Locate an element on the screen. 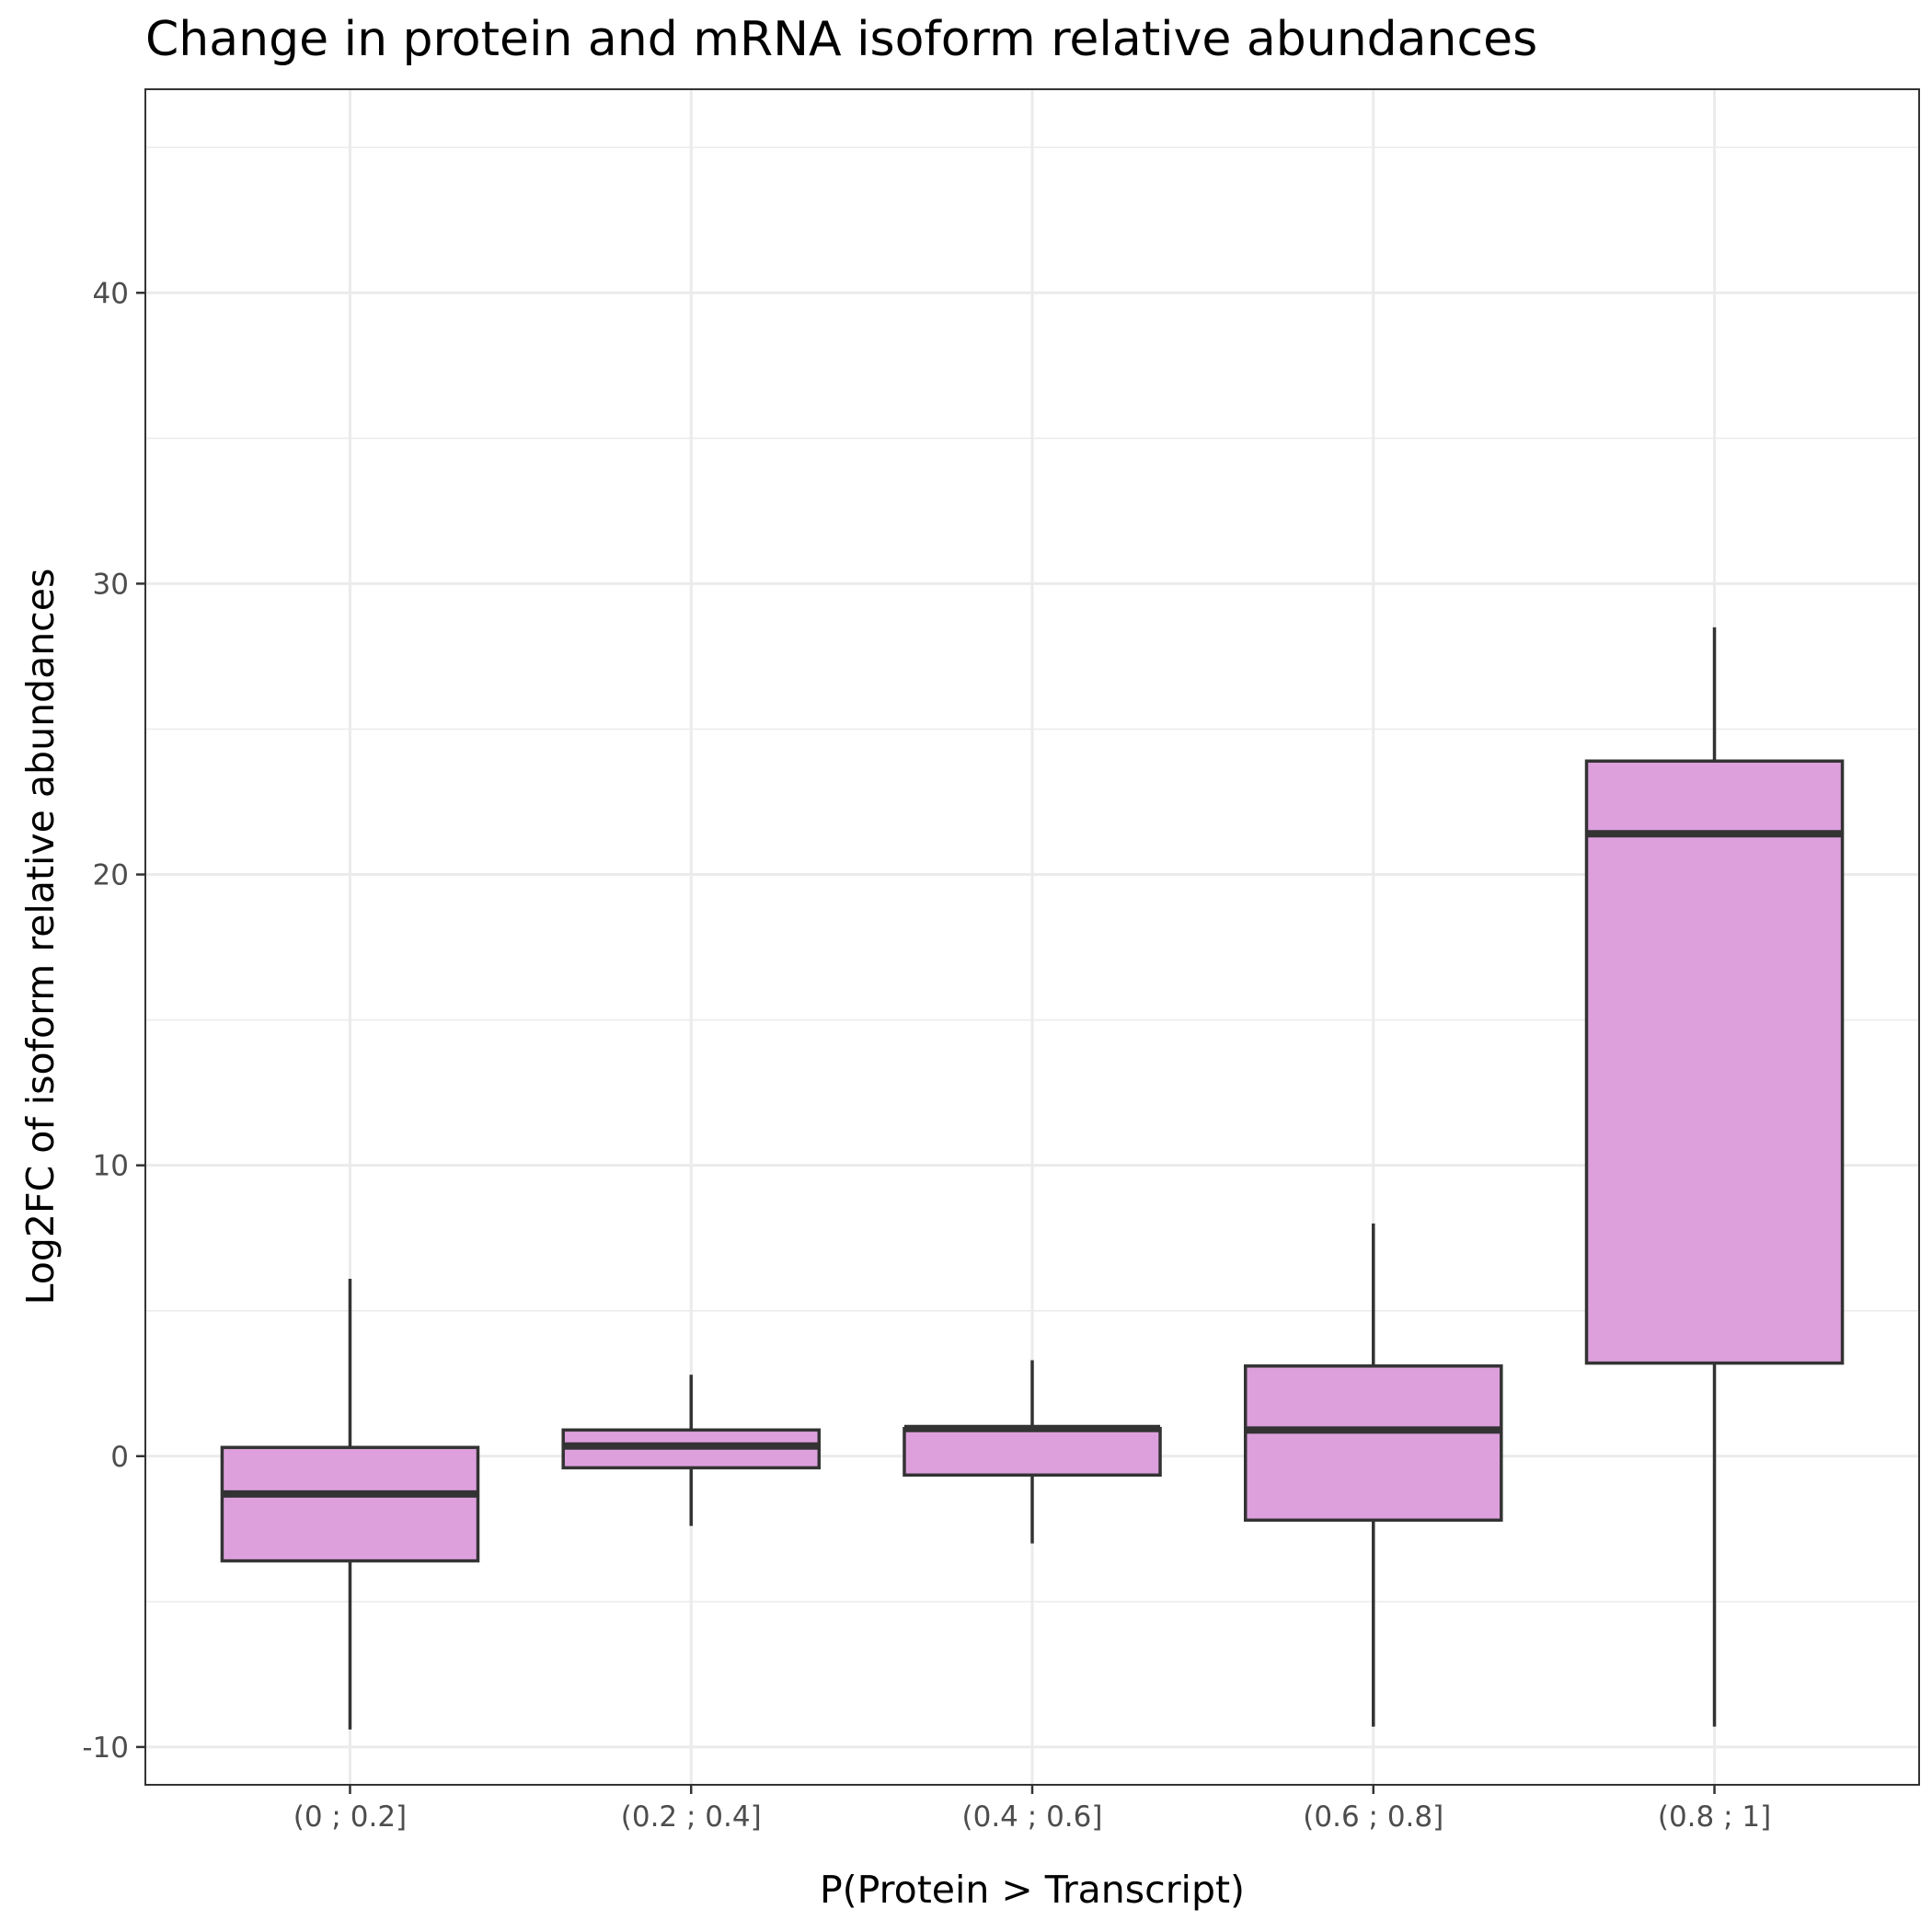  y-tick-label: -10 is located at coordinates (105, 1748).